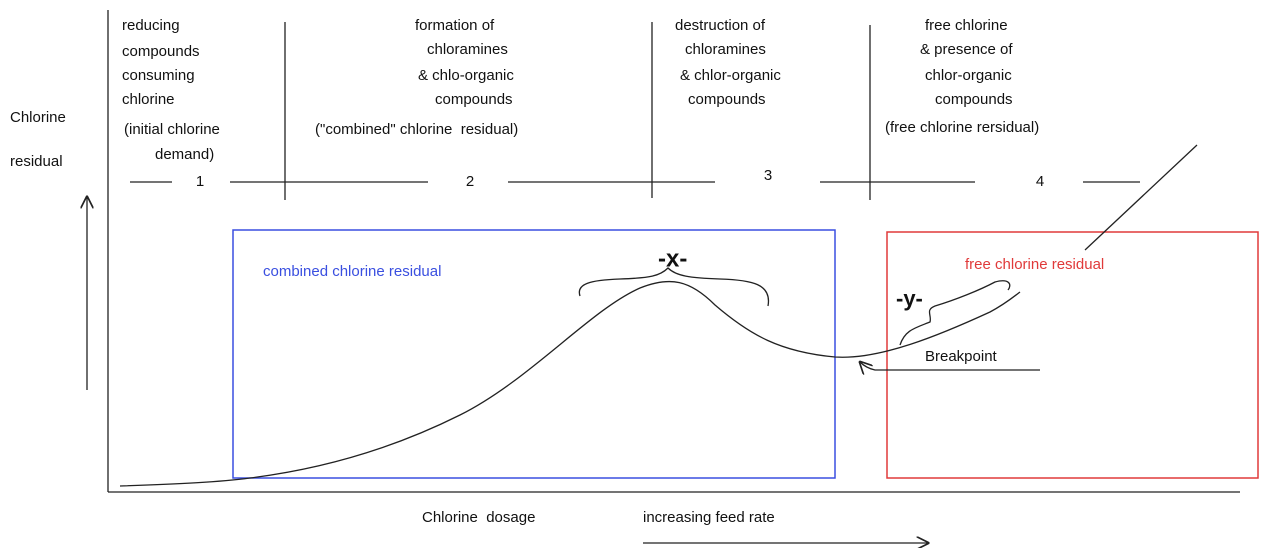 This screenshot has width=1261, height=548. Describe the element at coordinates (470, 181) in the screenshot. I see `zone-number: 2` at that location.